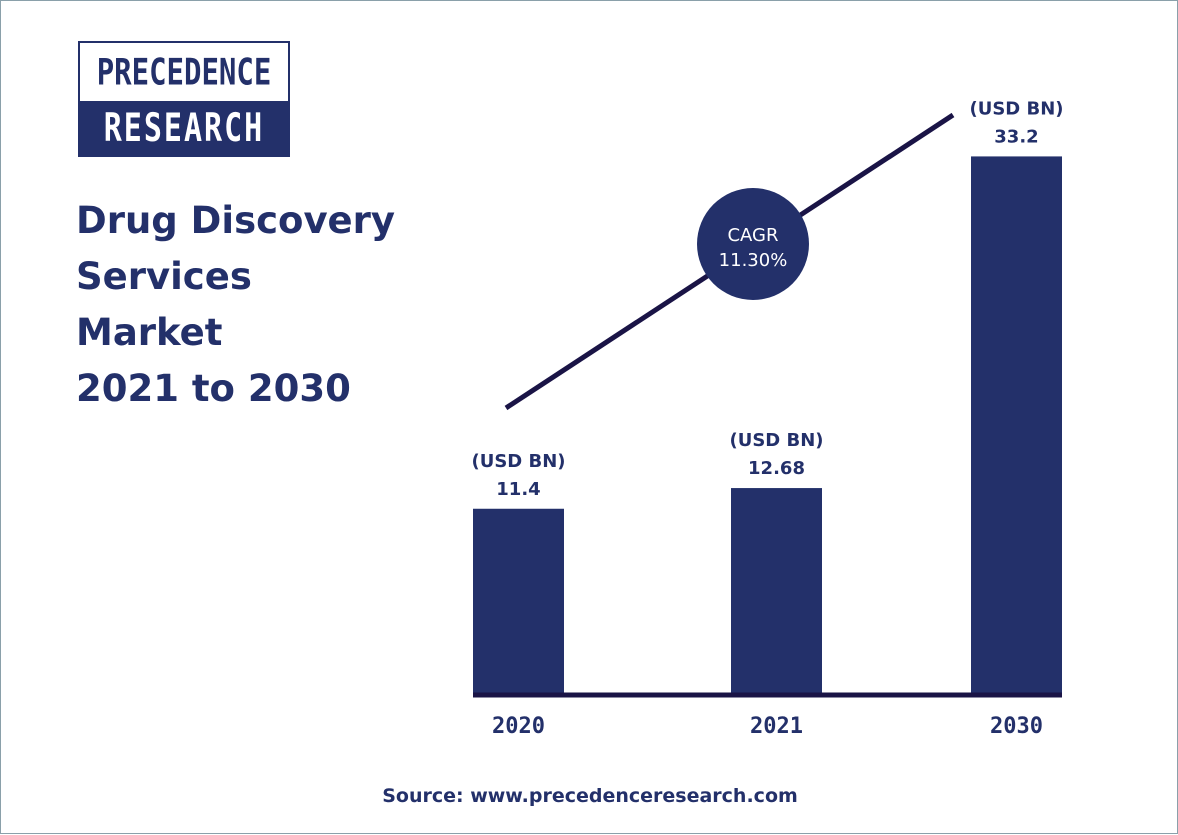 The height and width of the screenshot is (835, 1178). I want to click on bar-unit-label-2021: (USD BN), so click(776, 440).